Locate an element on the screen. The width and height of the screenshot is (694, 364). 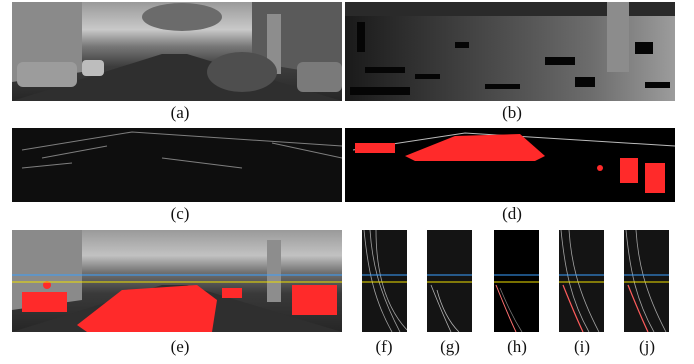
vdisparity-f is located at coordinates (384, 281).